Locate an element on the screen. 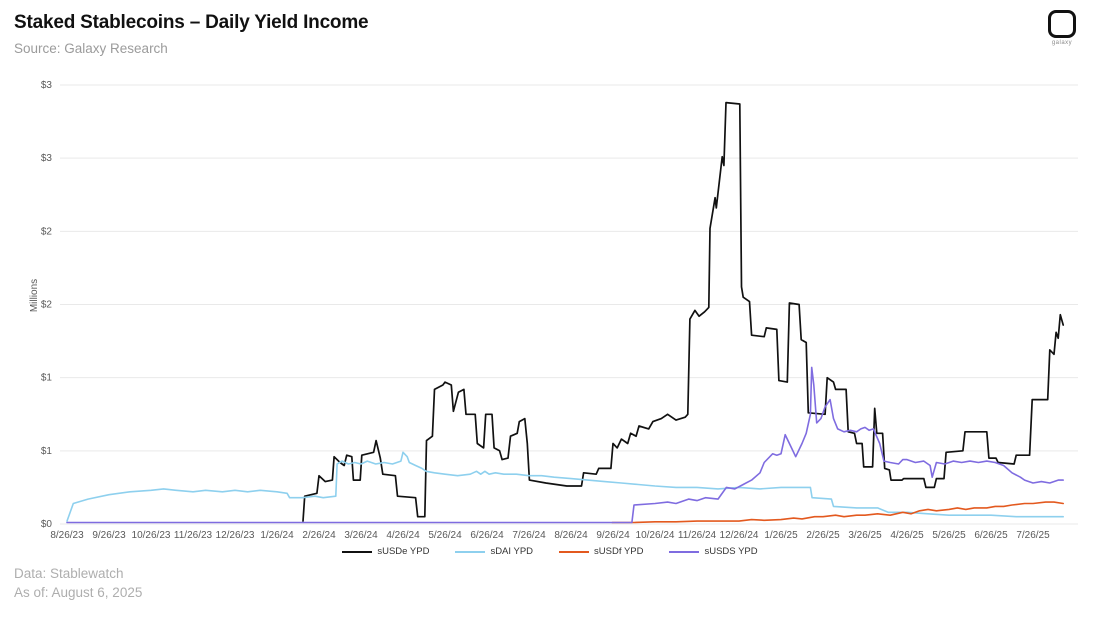  page-title: Staked Stablecoins – Daily Yield Income is located at coordinates (191, 22).